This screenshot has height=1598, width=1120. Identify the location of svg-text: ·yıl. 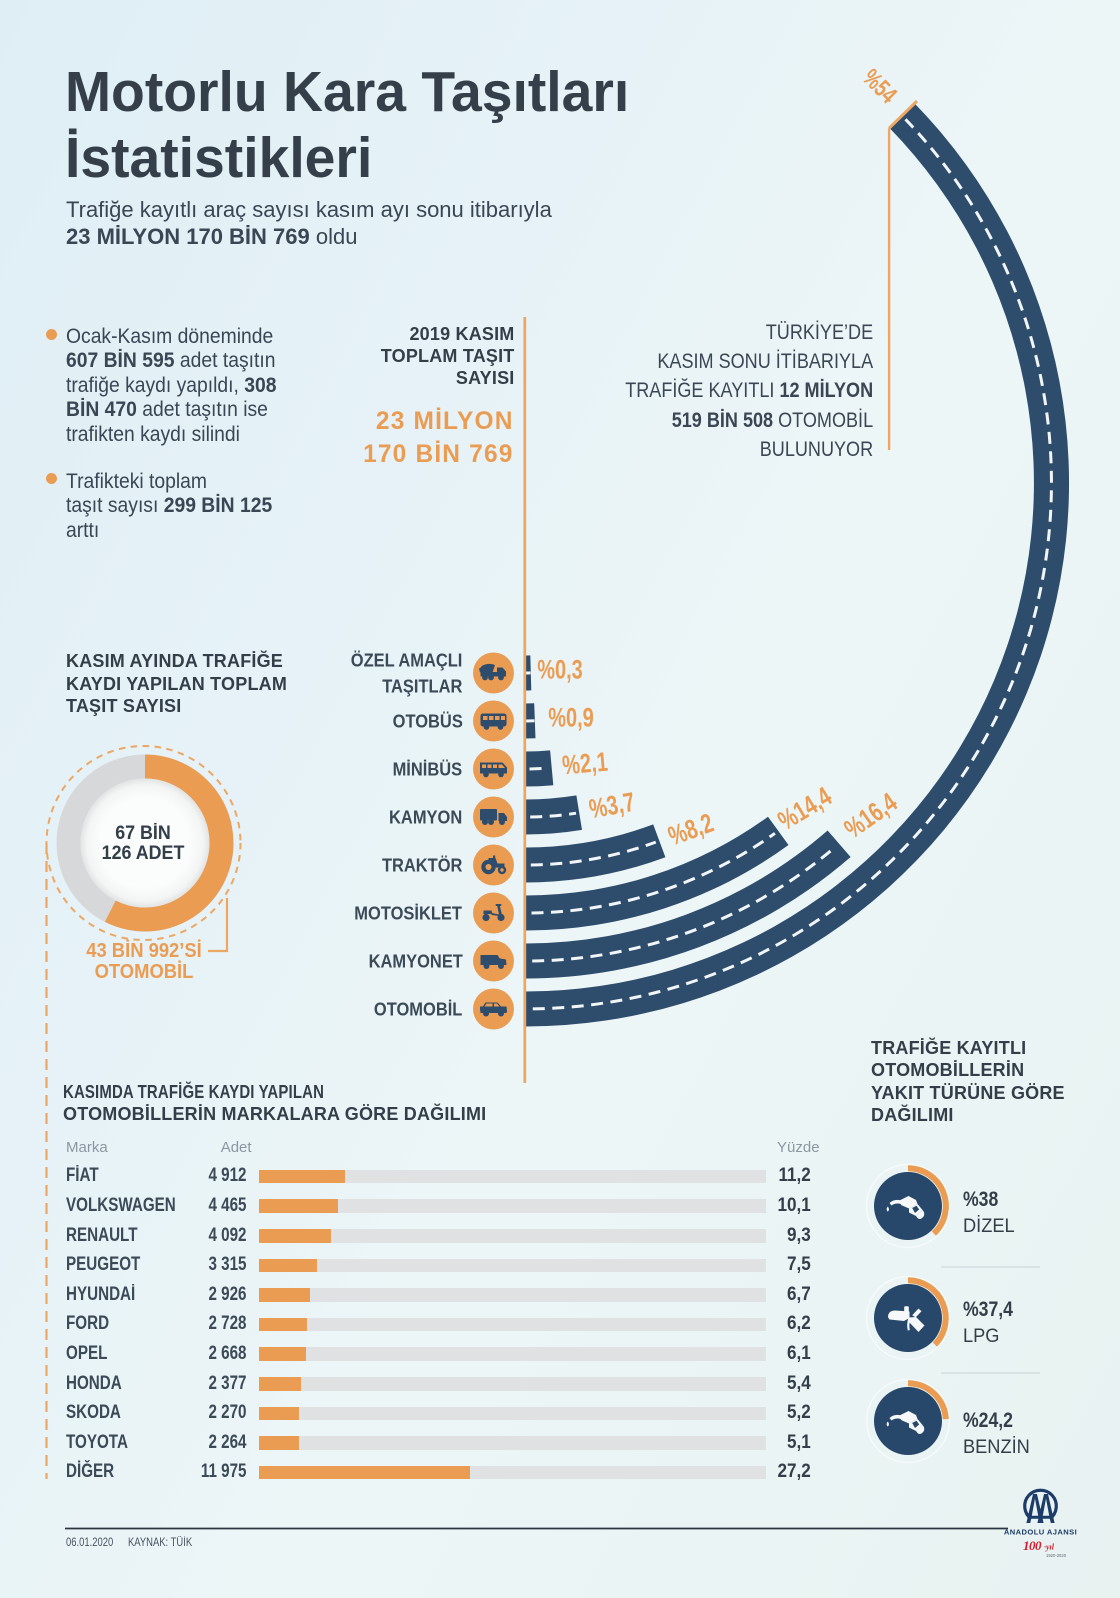
(1049, 1547).